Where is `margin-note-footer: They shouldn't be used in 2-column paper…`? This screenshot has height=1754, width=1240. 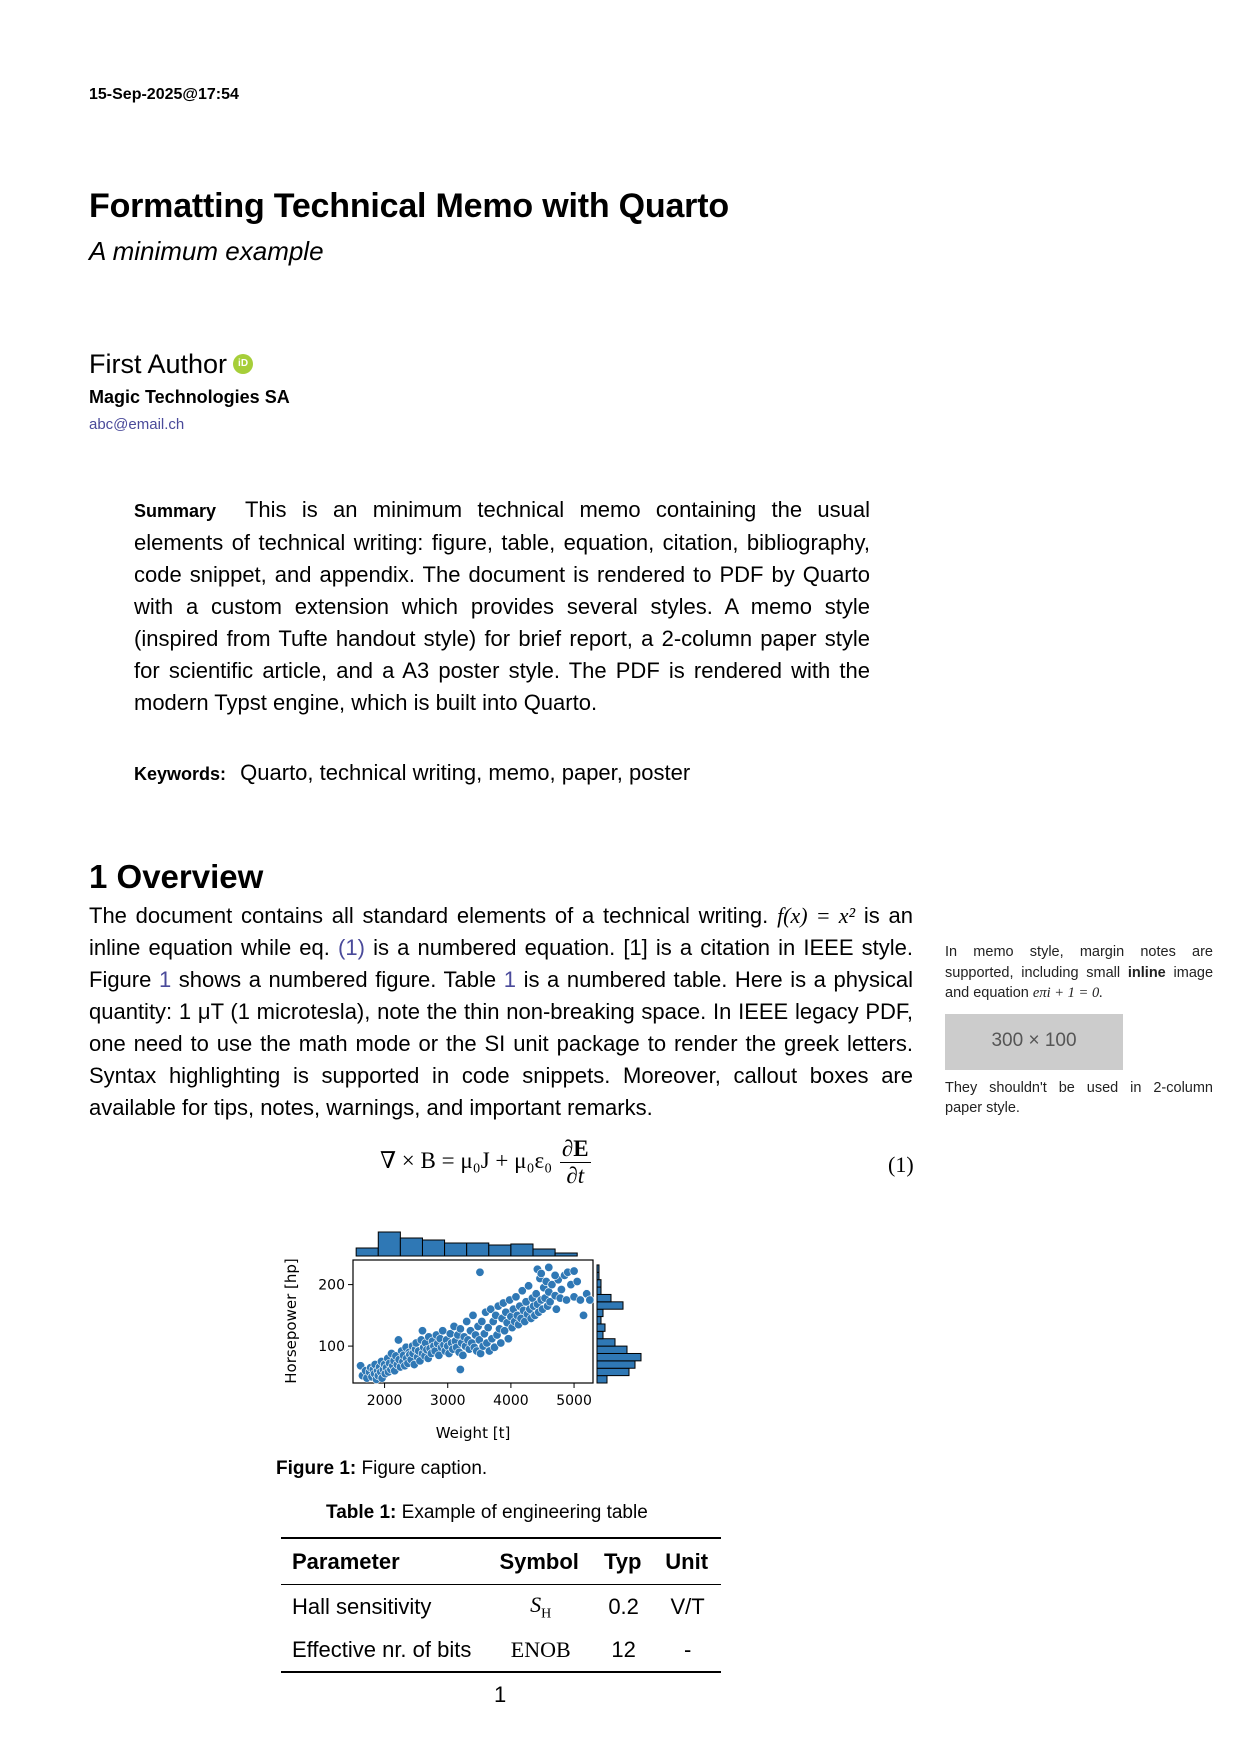 margin-note-footer: They shouldn't be used in 2-column paper… is located at coordinates (1079, 1098).